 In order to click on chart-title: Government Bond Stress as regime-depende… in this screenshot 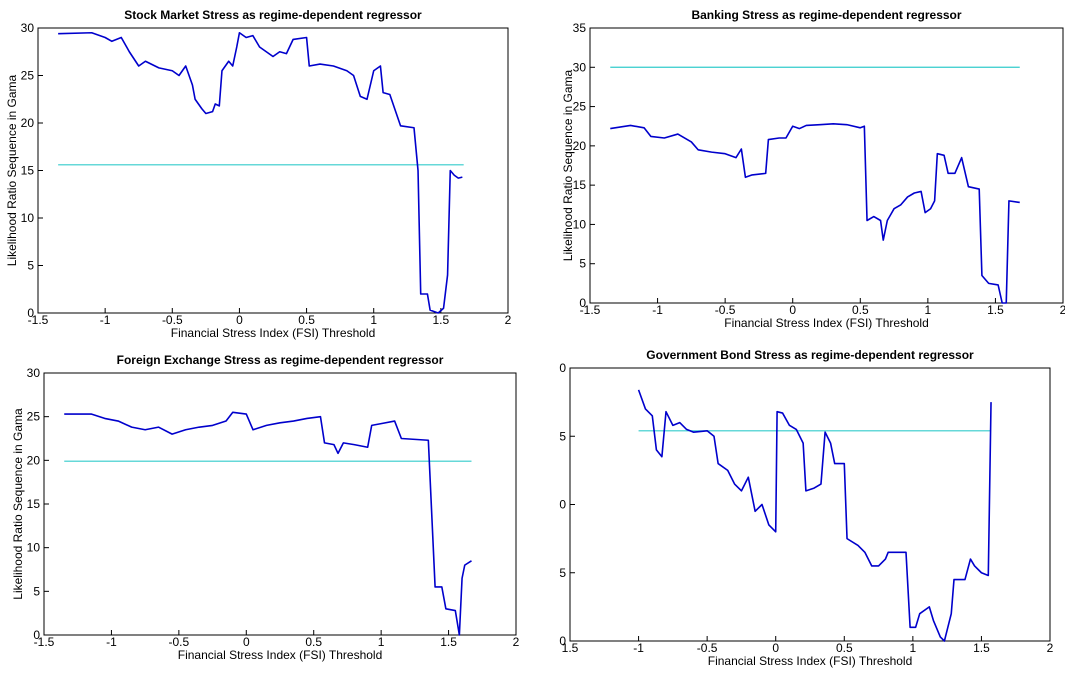, I will do `click(810, 355)`.